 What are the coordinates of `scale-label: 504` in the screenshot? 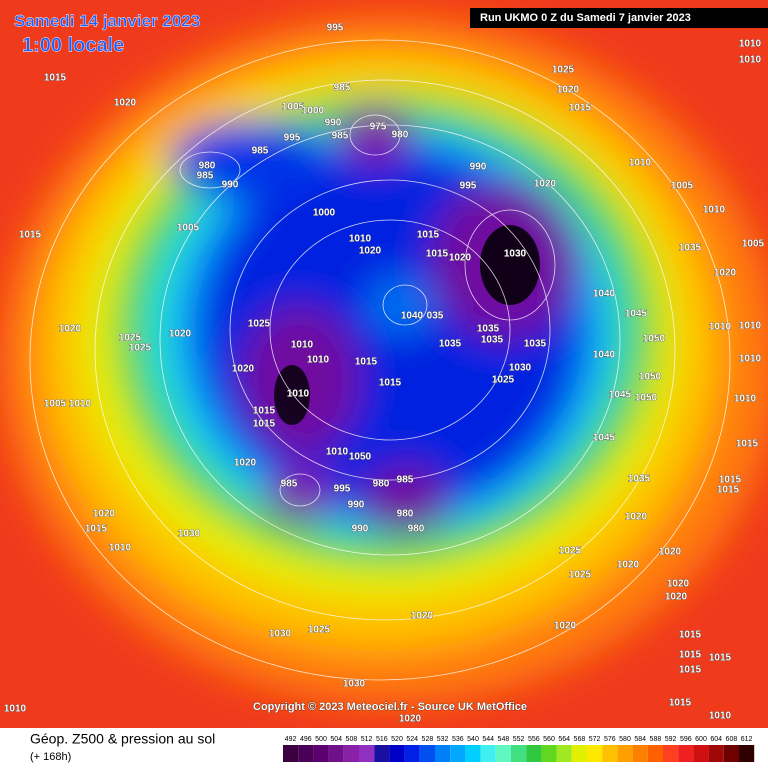 It's located at (336, 739).